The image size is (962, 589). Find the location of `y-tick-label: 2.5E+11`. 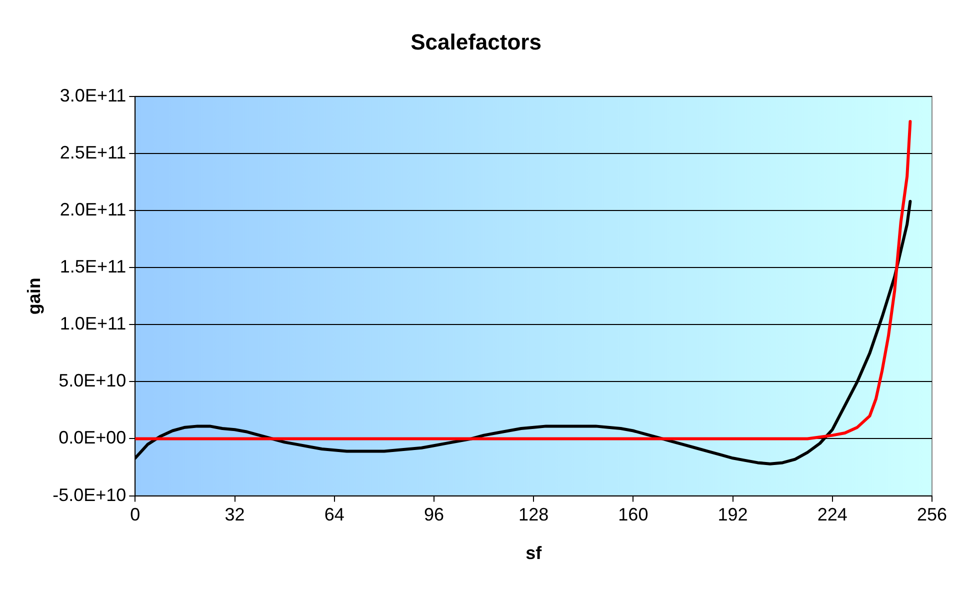

y-tick-label: 2.5E+11 is located at coordinates (93, 152).